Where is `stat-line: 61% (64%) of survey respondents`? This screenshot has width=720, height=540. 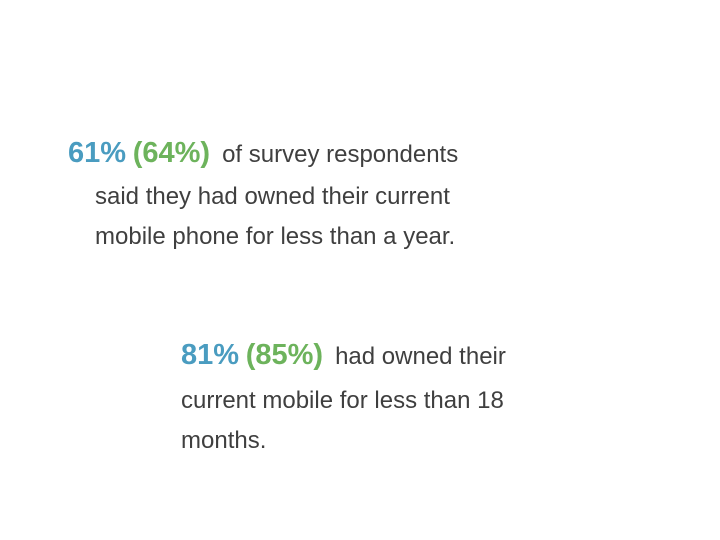 stat-line: 61% (64%) of survey respondents is located at coordinates (263, 154).